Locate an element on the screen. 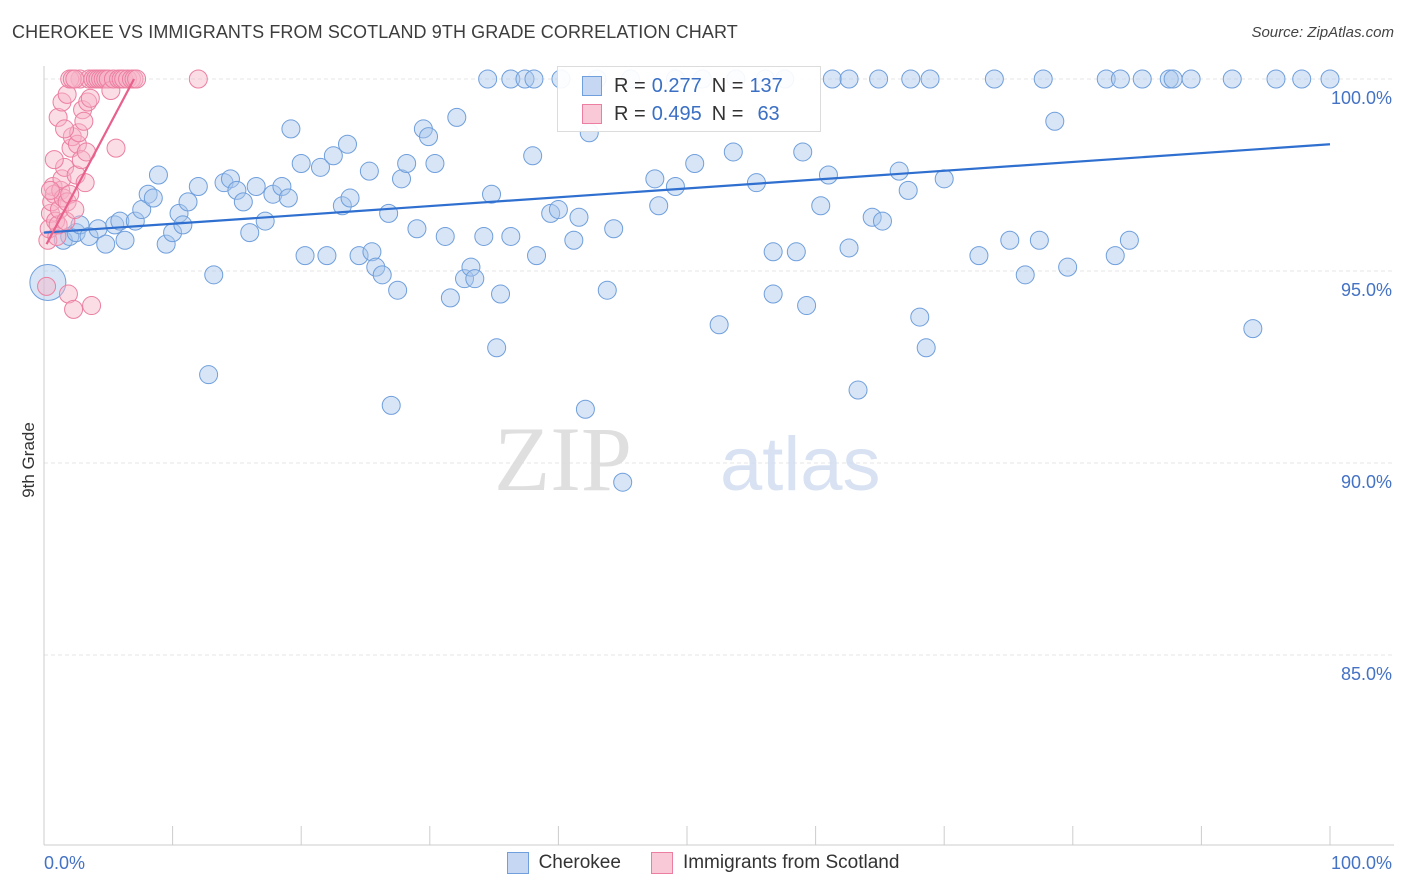 Image resolution: width=1406 pixels, height=892 pixels. legend-r-label: R = is located at coordinates (630, 113).